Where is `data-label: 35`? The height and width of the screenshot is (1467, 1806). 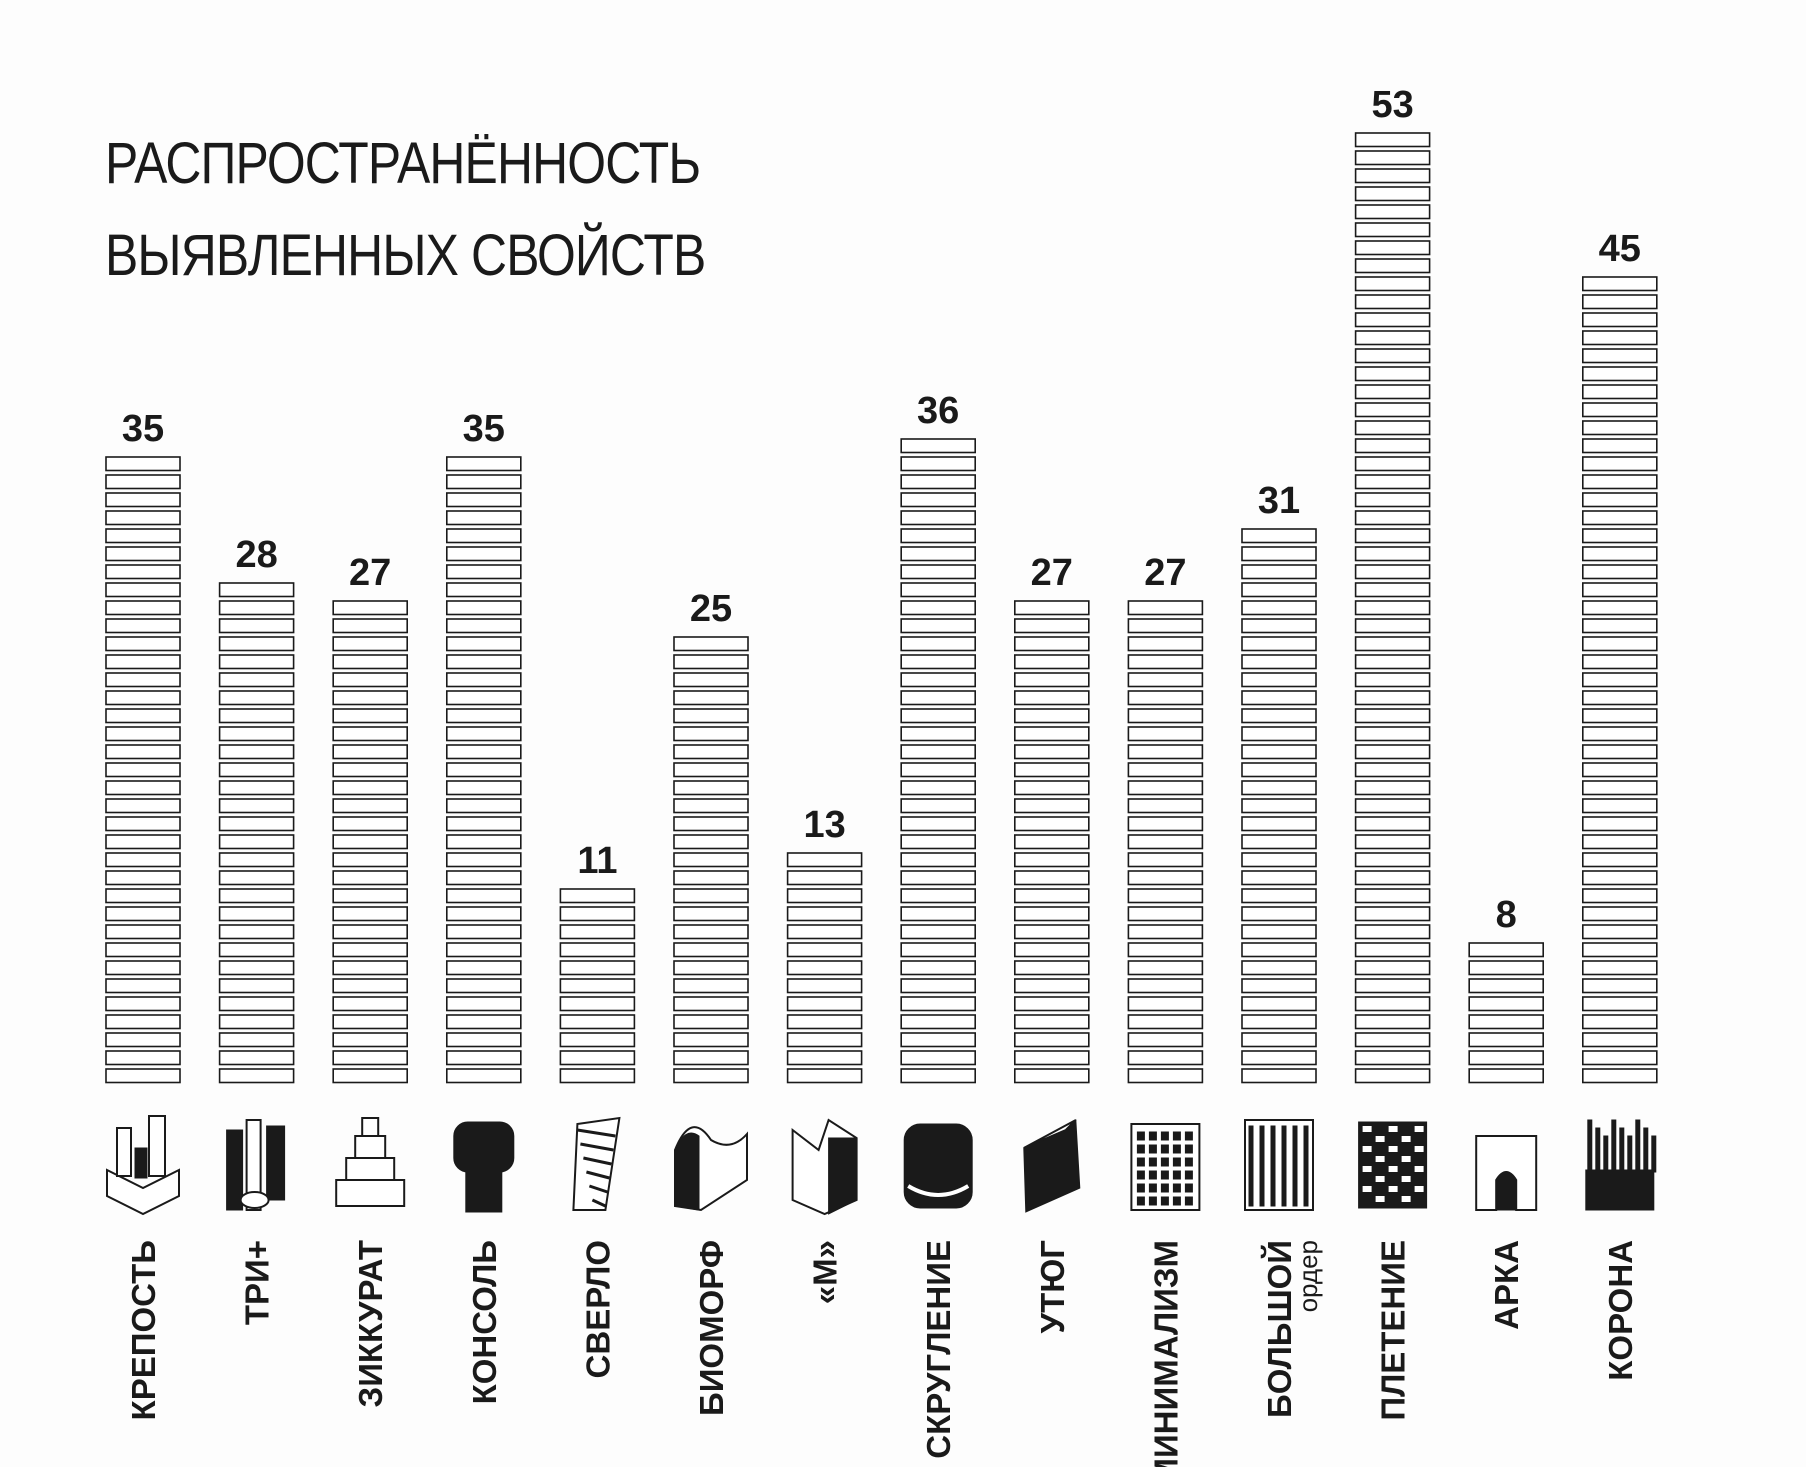
data-label: 35 is located at coordinates (484, 429).